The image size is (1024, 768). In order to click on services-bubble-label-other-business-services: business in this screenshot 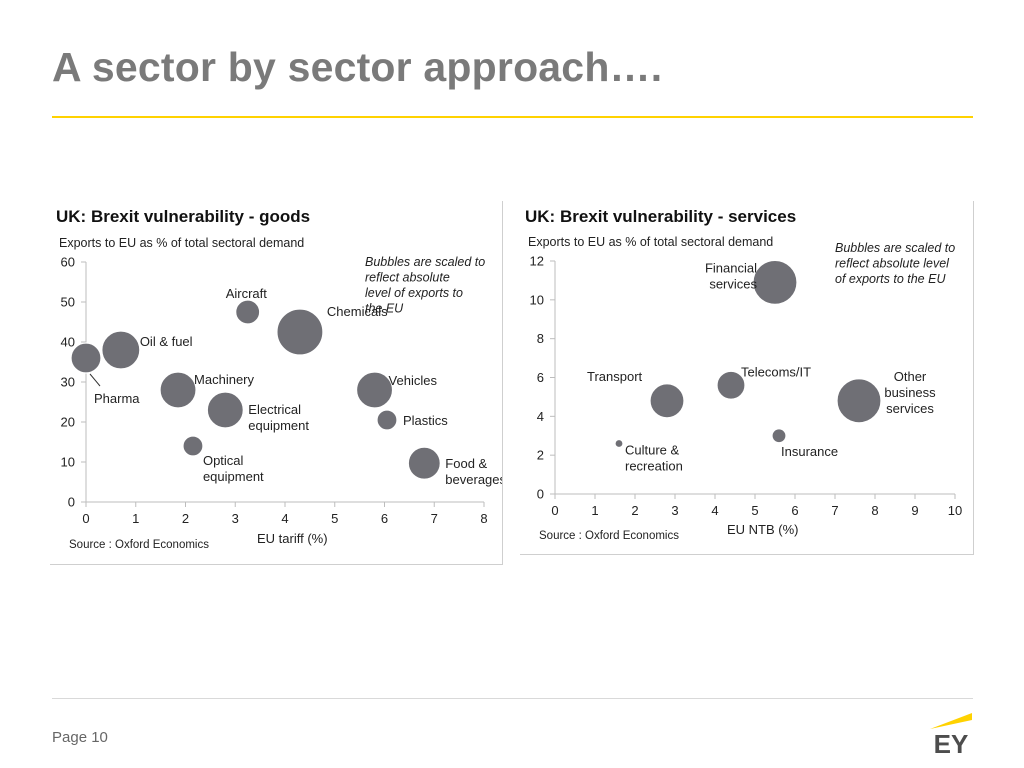, I will do `click(910, 392)`.